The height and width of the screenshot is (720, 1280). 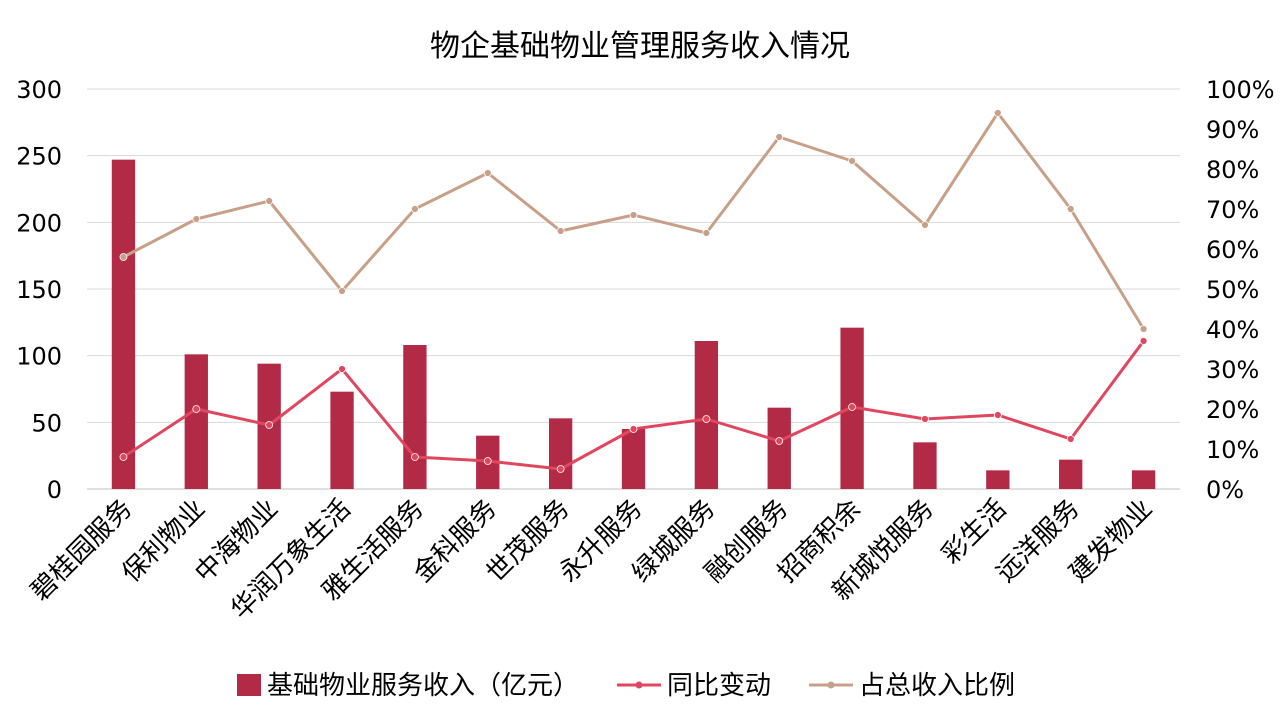 What do you see at coordinates (626, 686) in the screenshot?
I see `legend: 基础物业服务收入（亿元） 同比变动 占总收入比例` at bounding box center [626, 686].